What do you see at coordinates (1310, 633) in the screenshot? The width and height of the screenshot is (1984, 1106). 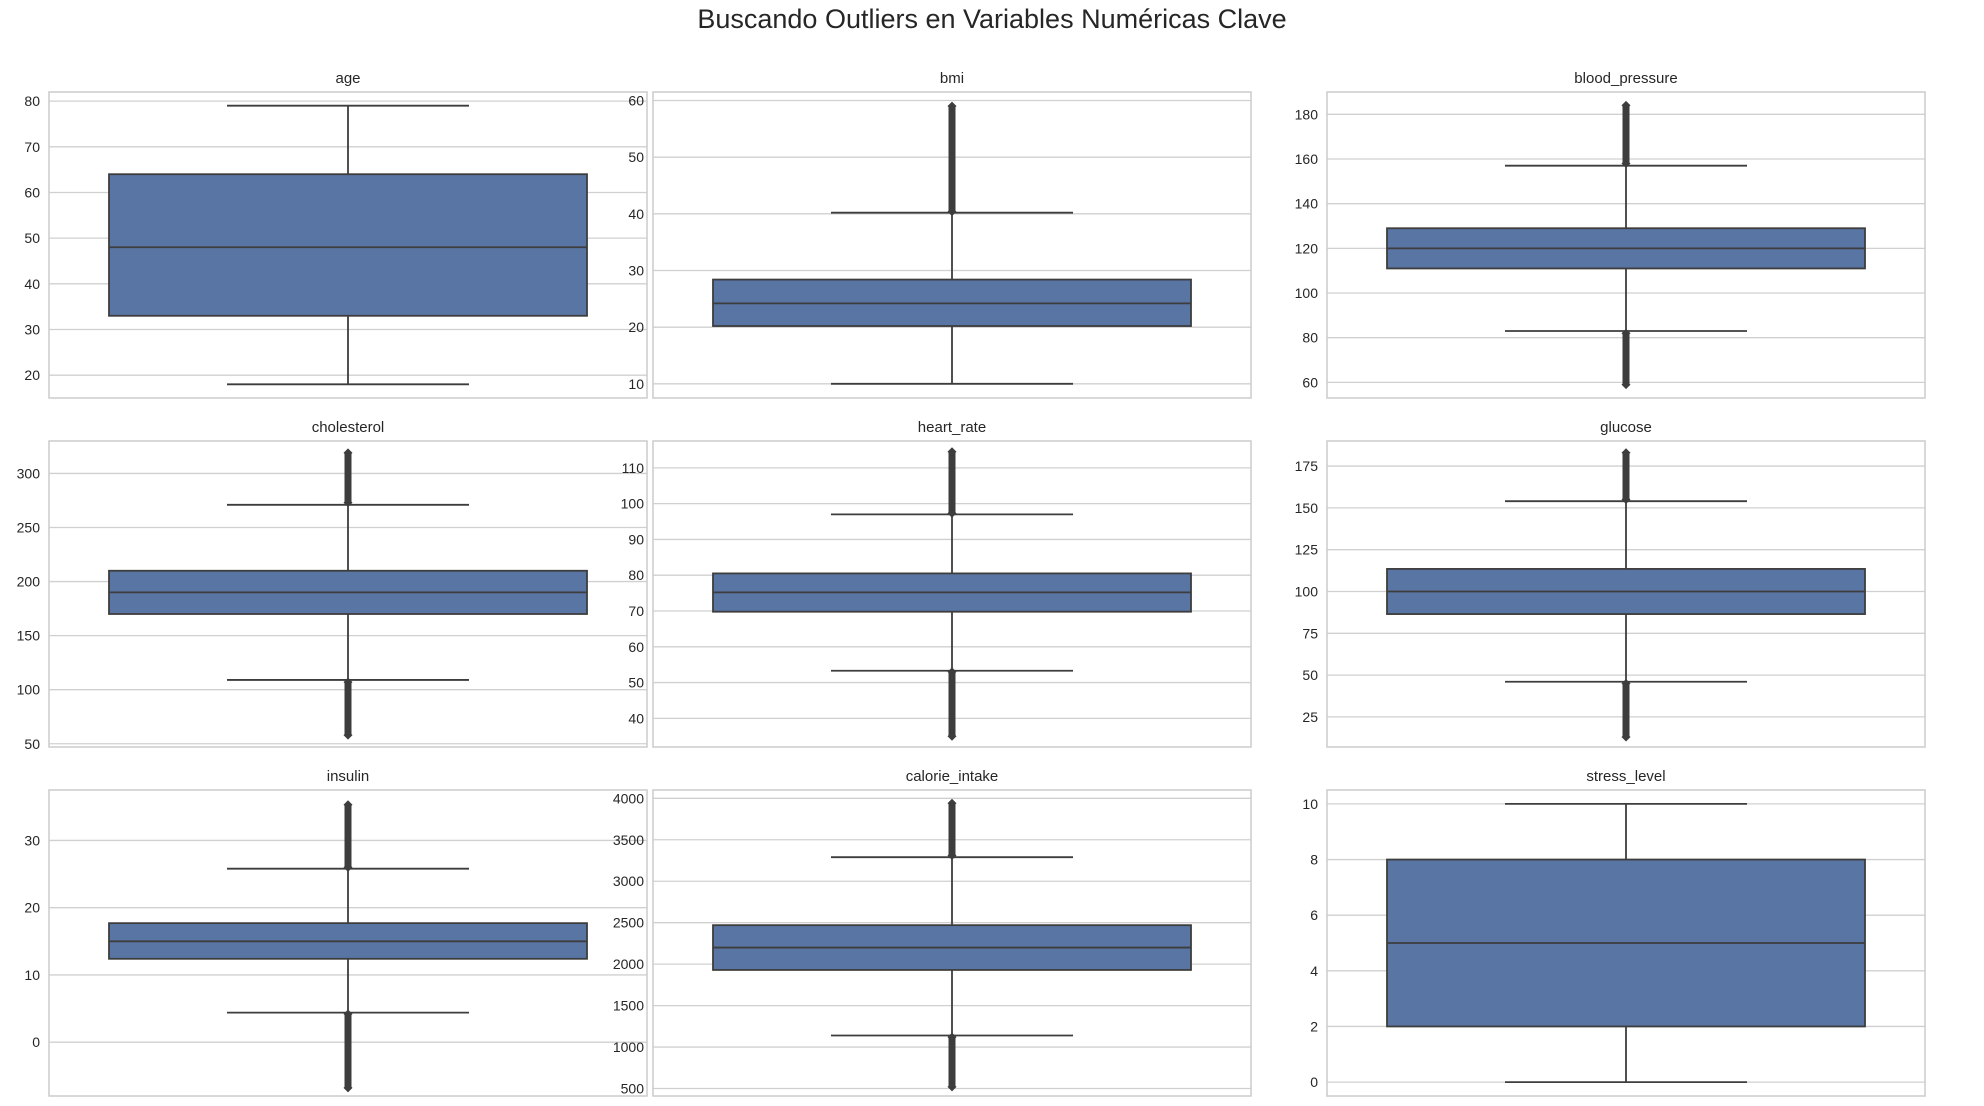 I see `y-tick-label: 75` at bounding box center [1310, 633].